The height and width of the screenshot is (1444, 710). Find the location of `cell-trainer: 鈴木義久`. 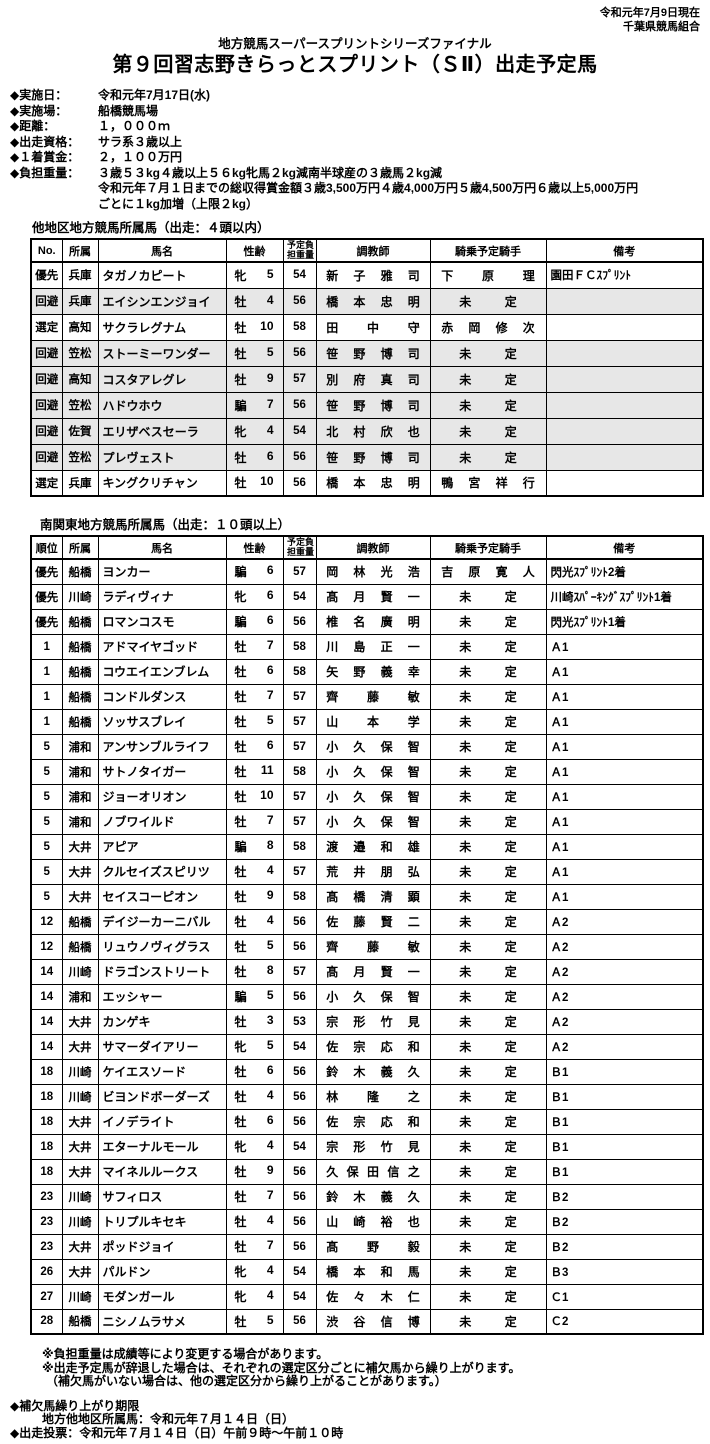

cell-trainer: 鈴木義久 is located at coordinates (373, 1071).